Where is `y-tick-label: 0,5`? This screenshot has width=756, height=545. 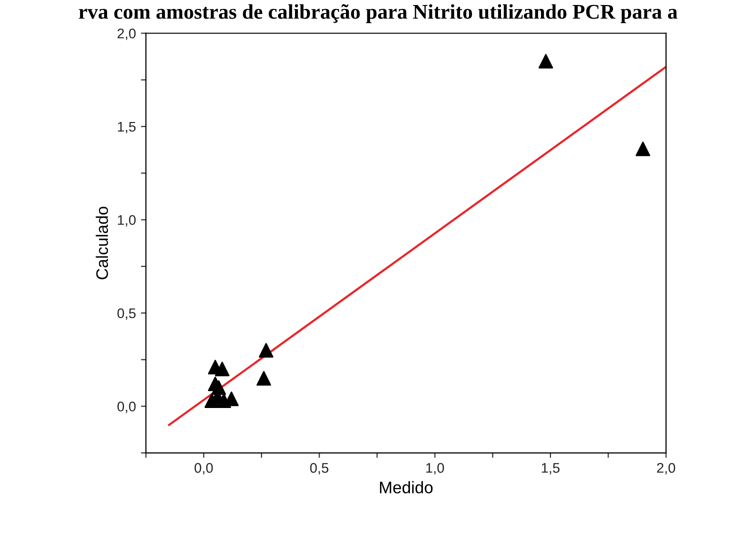 y-tick-label: 0,5 is located at coordinates (126, 314).